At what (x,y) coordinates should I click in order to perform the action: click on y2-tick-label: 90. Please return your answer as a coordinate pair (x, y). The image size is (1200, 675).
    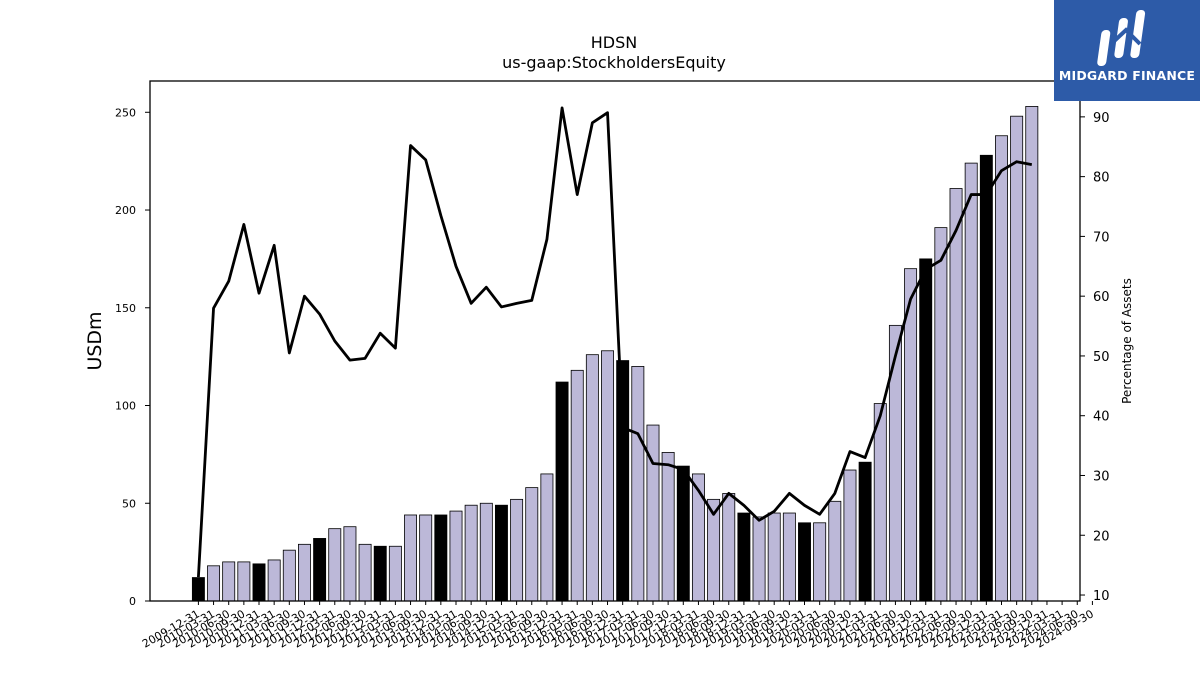
    Looking at the image, I should click on (1101, 118).